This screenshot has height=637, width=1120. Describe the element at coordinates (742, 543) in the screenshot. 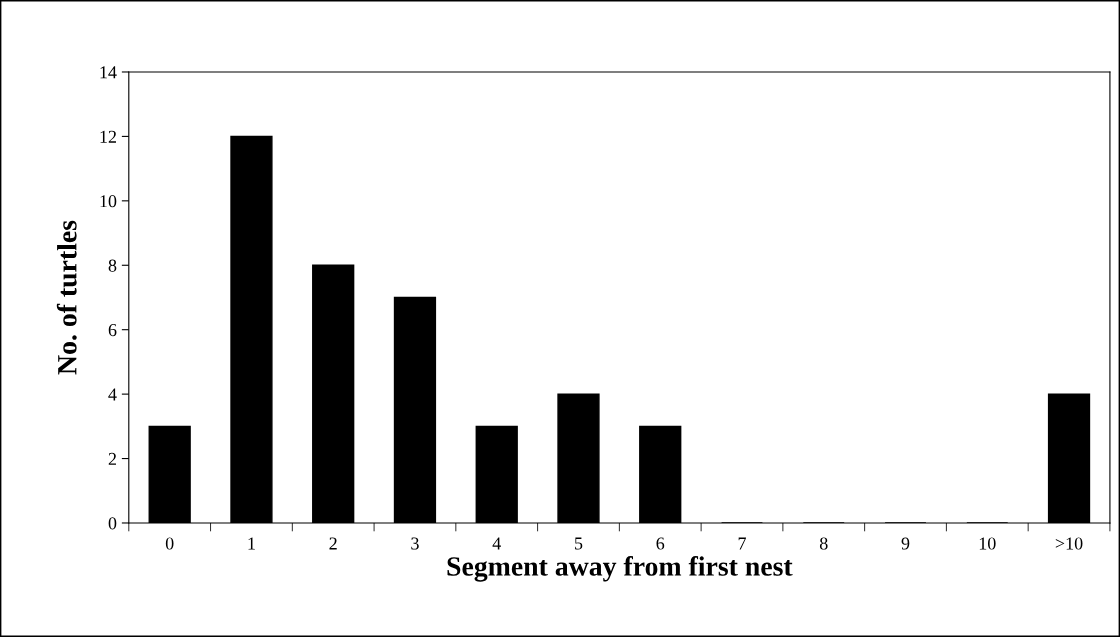

I see `x-tick-label: 7` at that location.